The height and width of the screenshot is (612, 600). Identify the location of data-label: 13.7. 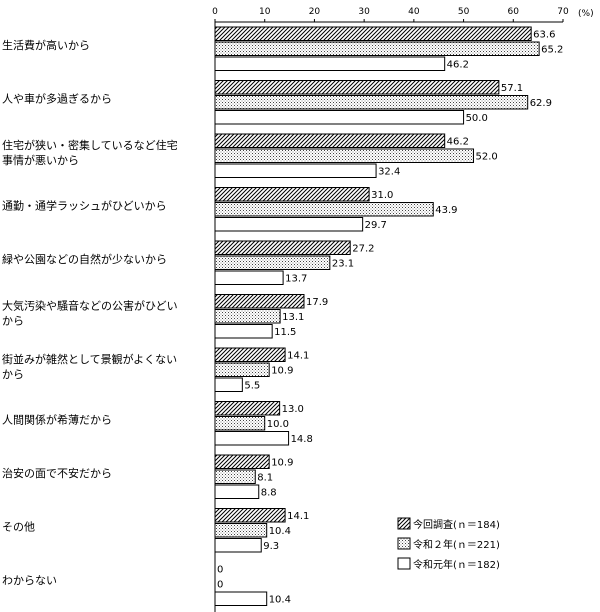
(296, 279).